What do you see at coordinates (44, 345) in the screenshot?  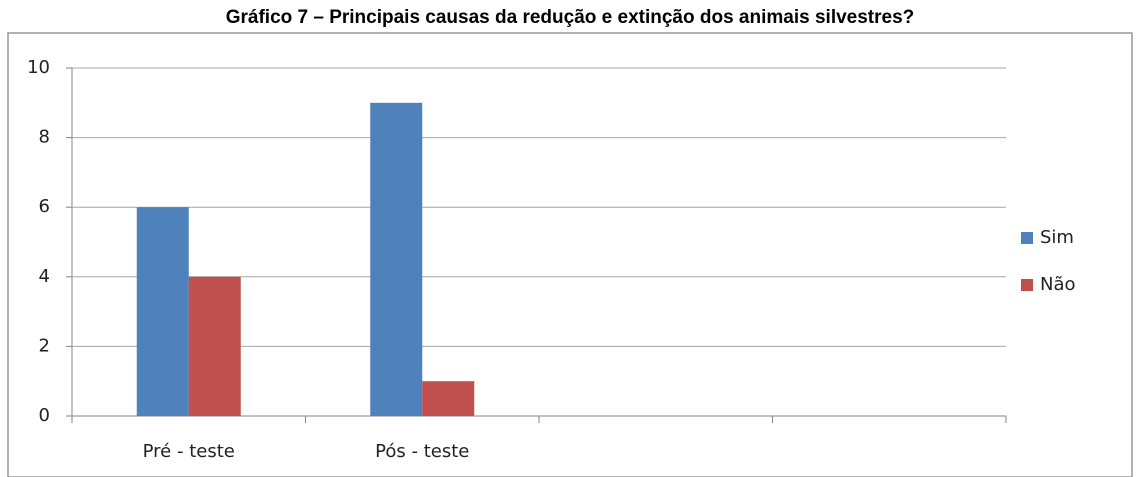 I see `y-tick-label: 2` at bounding box center [44, 345].